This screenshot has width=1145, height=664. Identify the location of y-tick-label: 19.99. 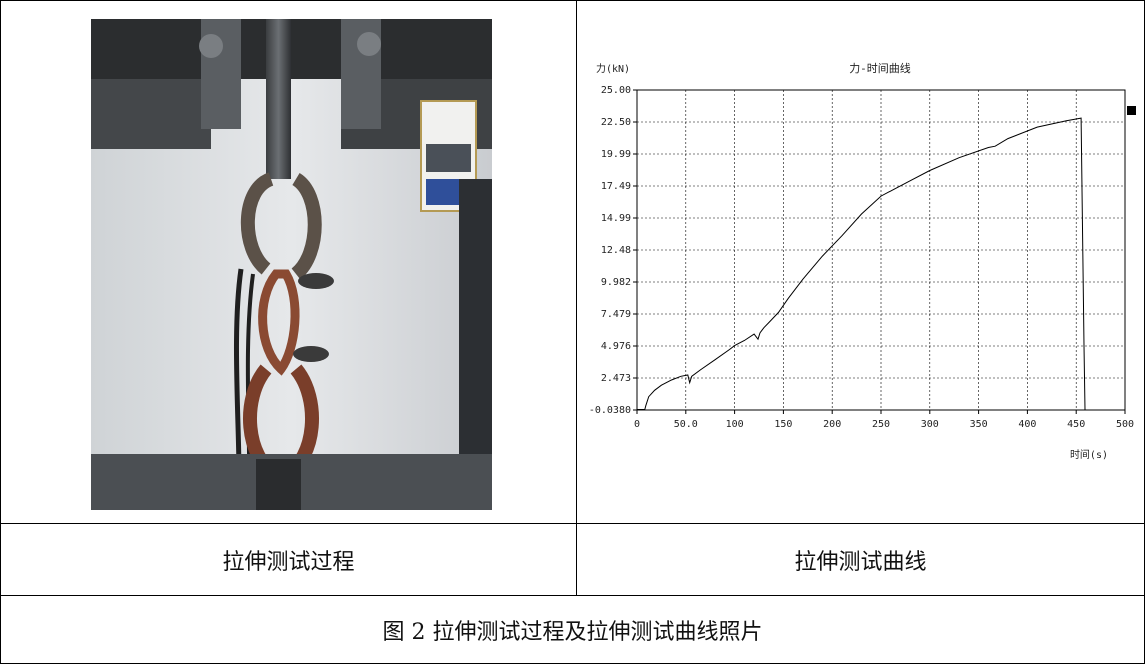
(616, 154).